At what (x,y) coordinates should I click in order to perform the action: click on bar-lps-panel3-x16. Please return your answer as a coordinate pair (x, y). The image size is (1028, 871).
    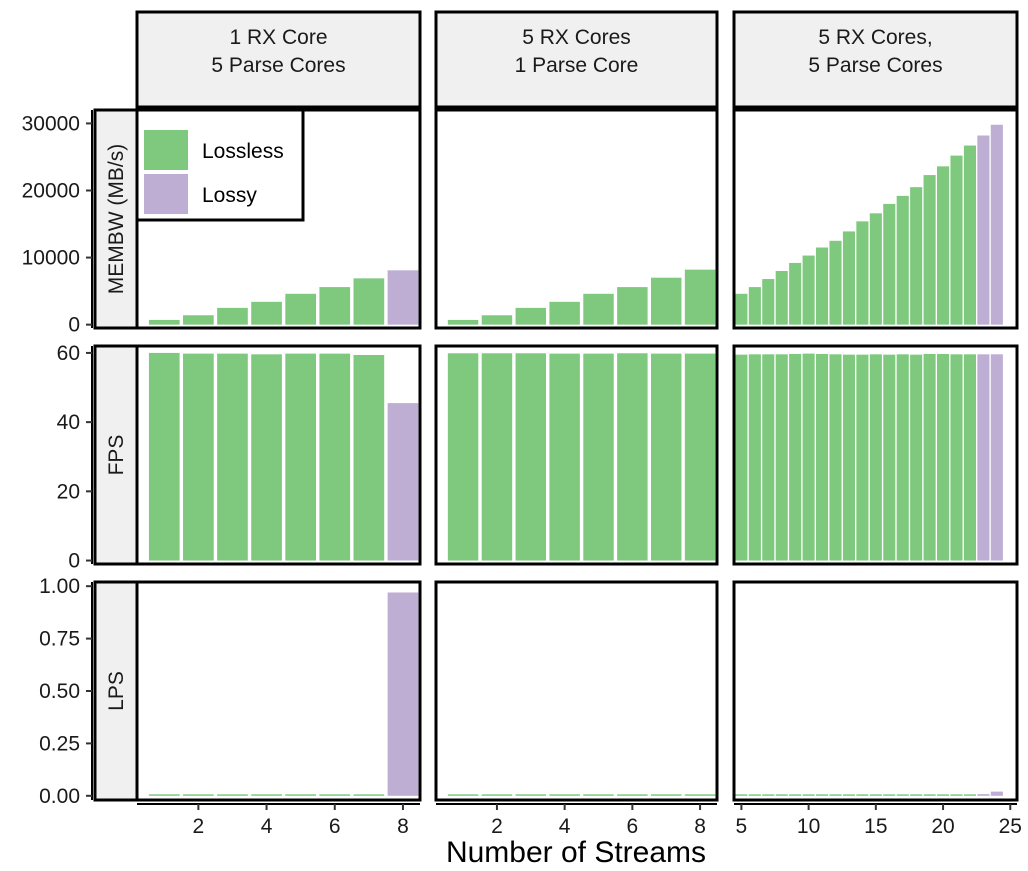
    Looking at the image, I should click on (889, 795).